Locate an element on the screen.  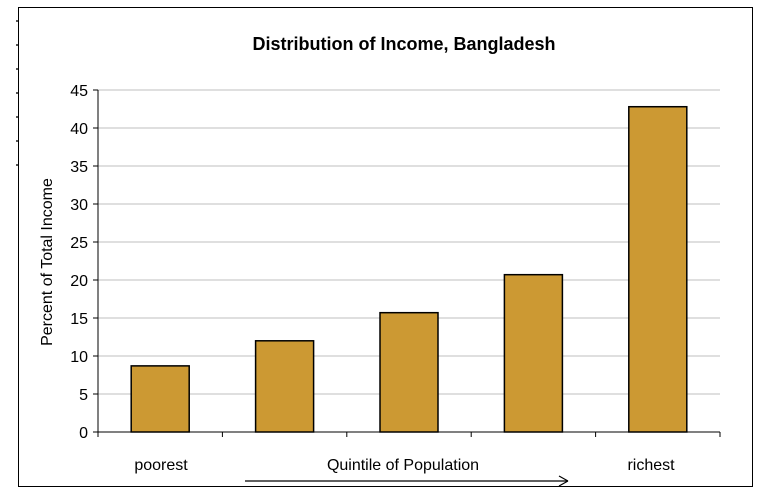
y-tick-label: 40 is located at coordinates (79, 129).